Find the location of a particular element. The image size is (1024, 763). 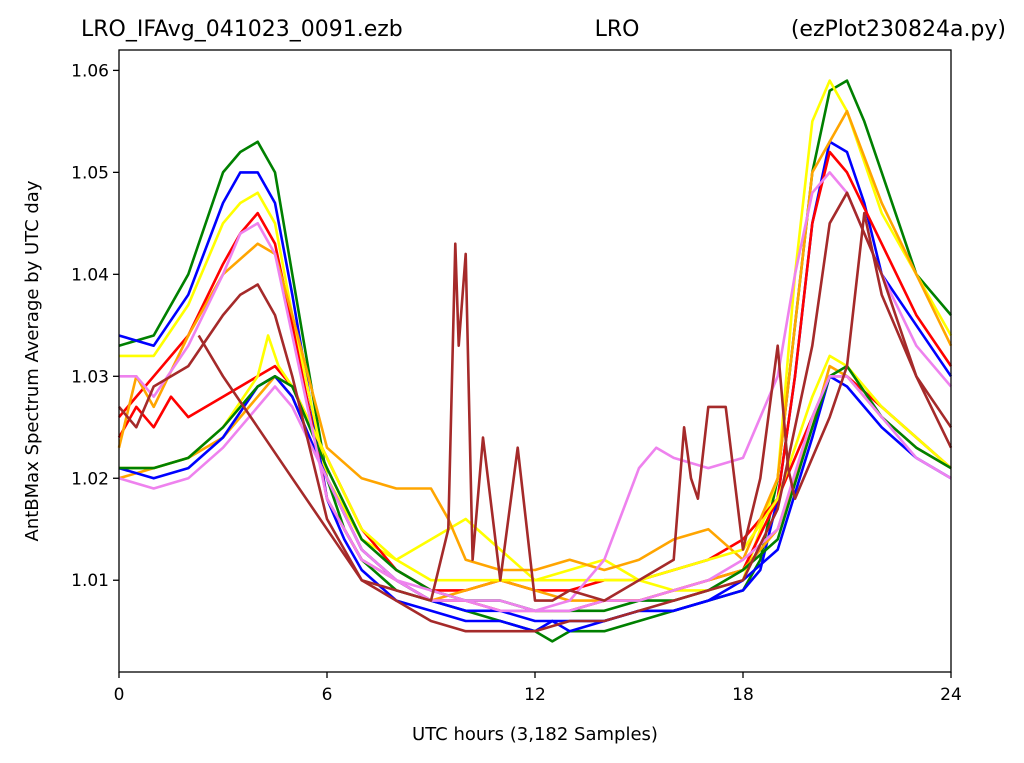

x-tick-label: 12 is located at coordinates (535, 695).